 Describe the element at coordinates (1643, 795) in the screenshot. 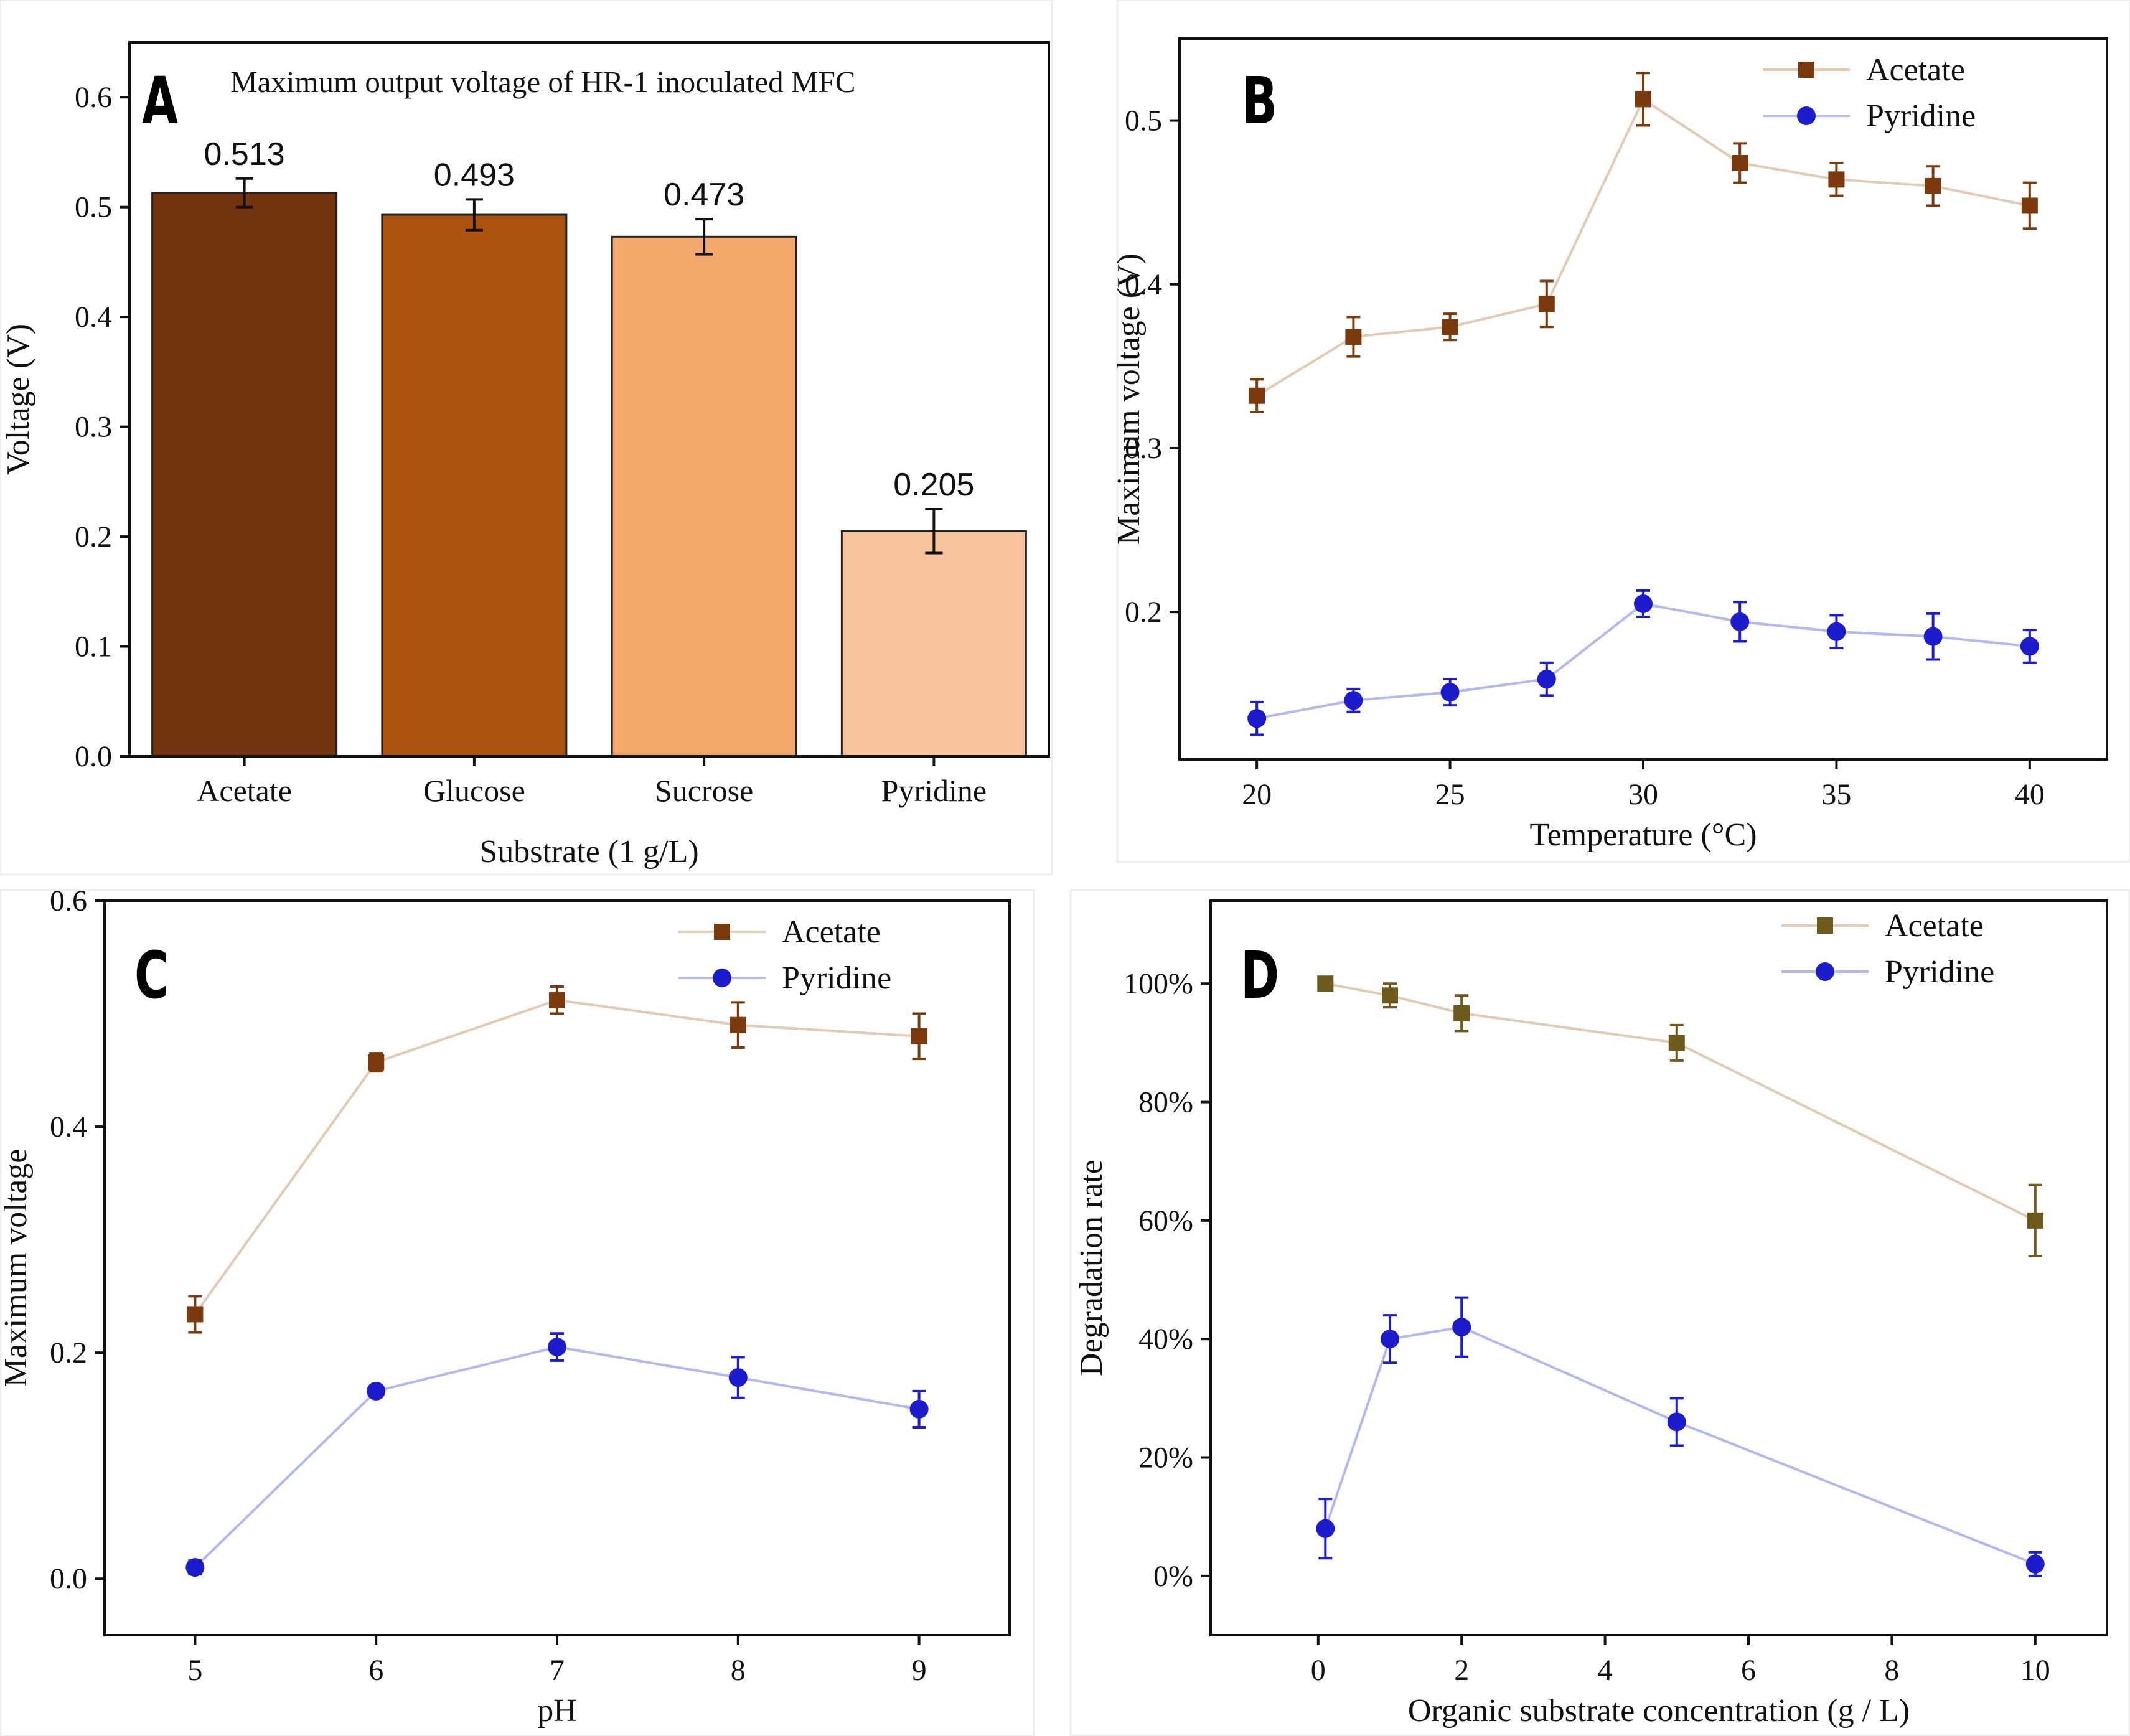

I see `x-tick-label: 30` at that location.